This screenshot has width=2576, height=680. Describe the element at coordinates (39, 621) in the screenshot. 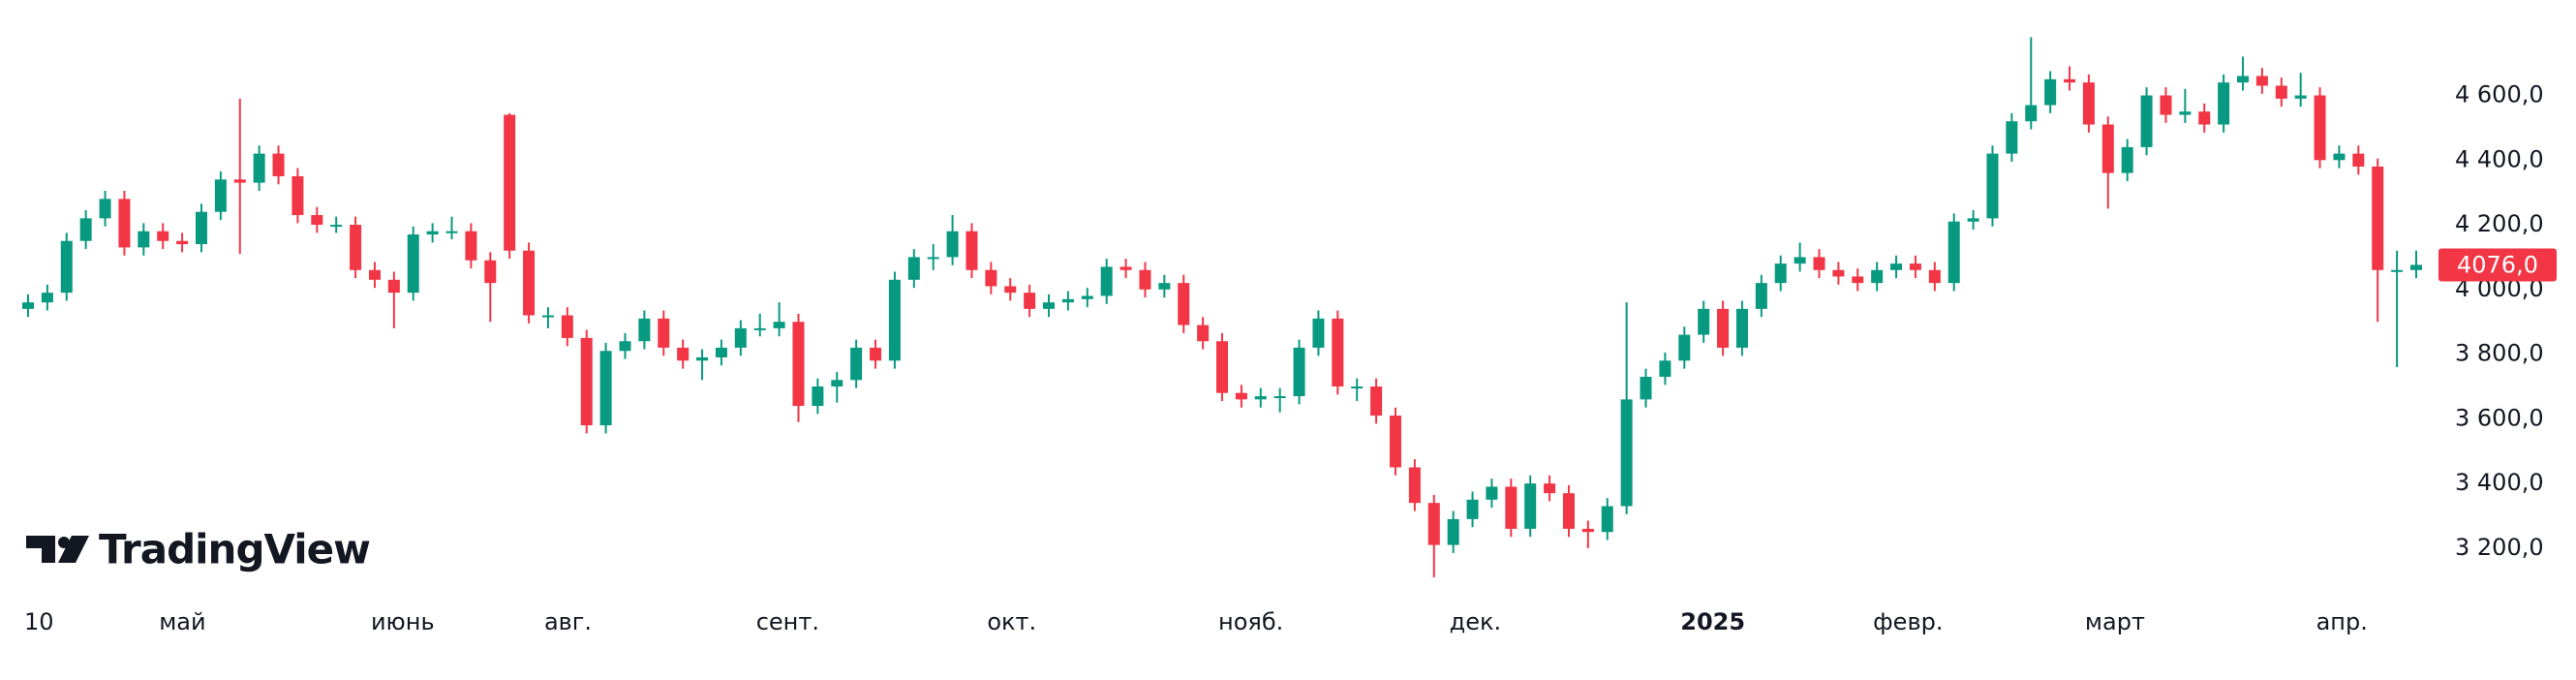

I see `x-tick-label: 10` at that location.